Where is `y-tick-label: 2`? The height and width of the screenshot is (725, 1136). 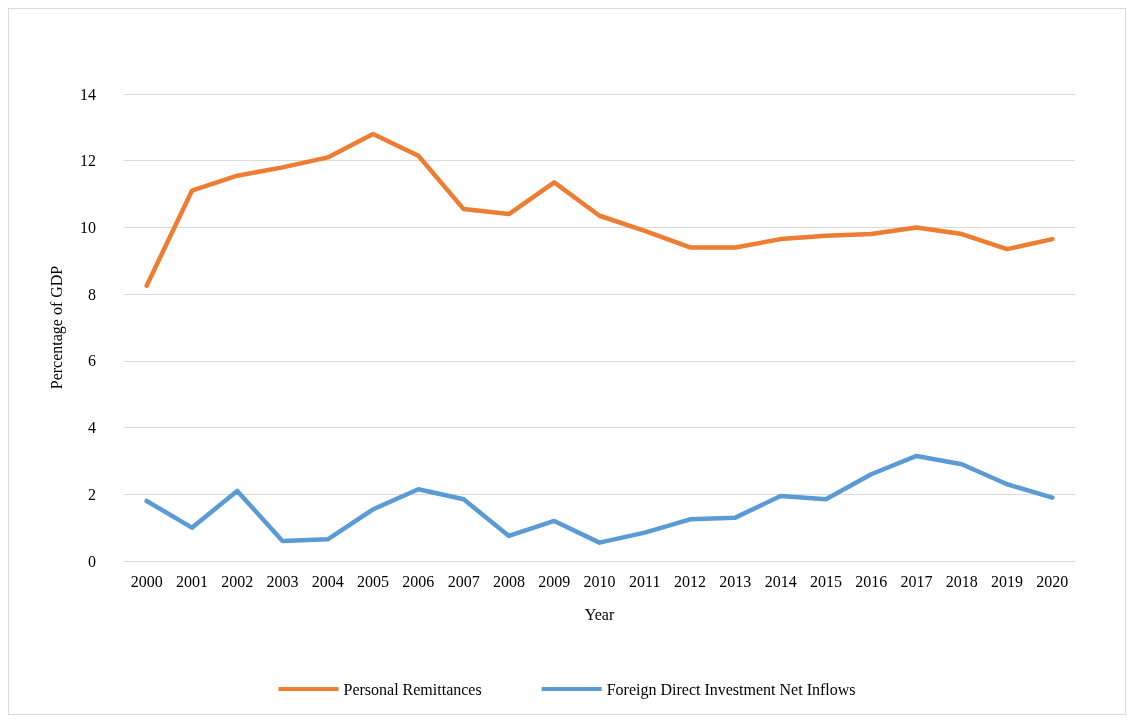 y-tick-label: 2 is located at coordinates (92, 494).